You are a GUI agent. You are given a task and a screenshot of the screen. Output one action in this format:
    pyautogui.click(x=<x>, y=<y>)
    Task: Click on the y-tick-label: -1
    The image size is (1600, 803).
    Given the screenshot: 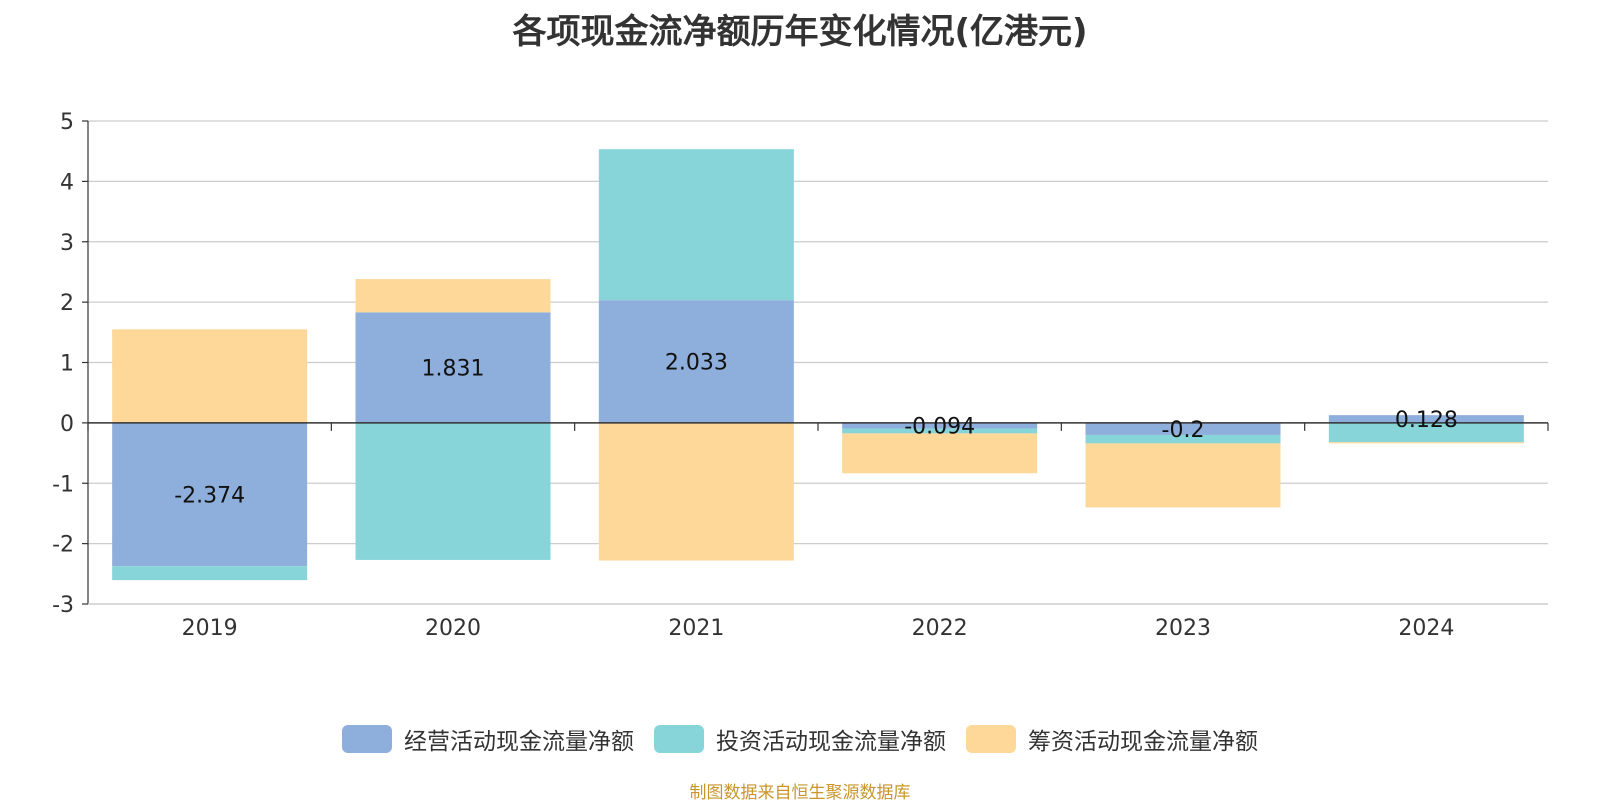 What is the action you would take?
    pyautogui.click(x=63, y=484)
    